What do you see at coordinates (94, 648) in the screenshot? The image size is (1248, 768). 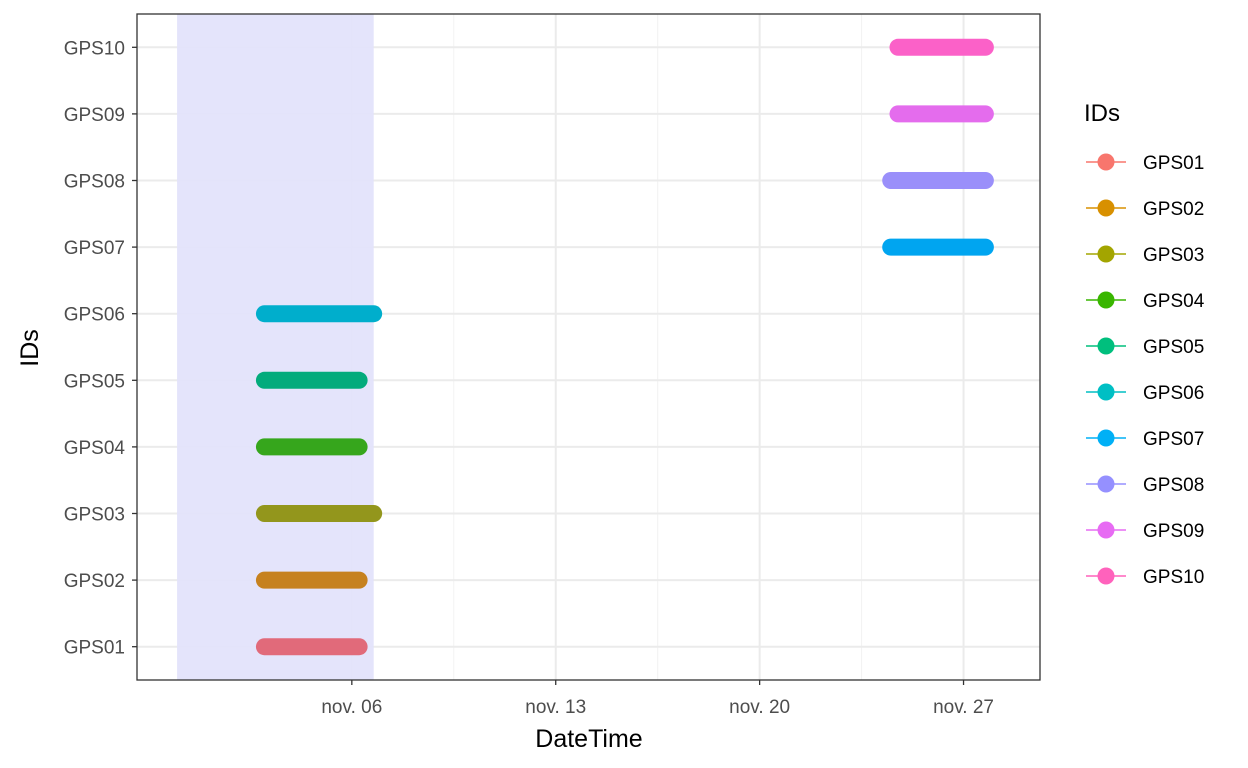 I see `y-tick-label: GPS01` at bounding box center [94, 648].